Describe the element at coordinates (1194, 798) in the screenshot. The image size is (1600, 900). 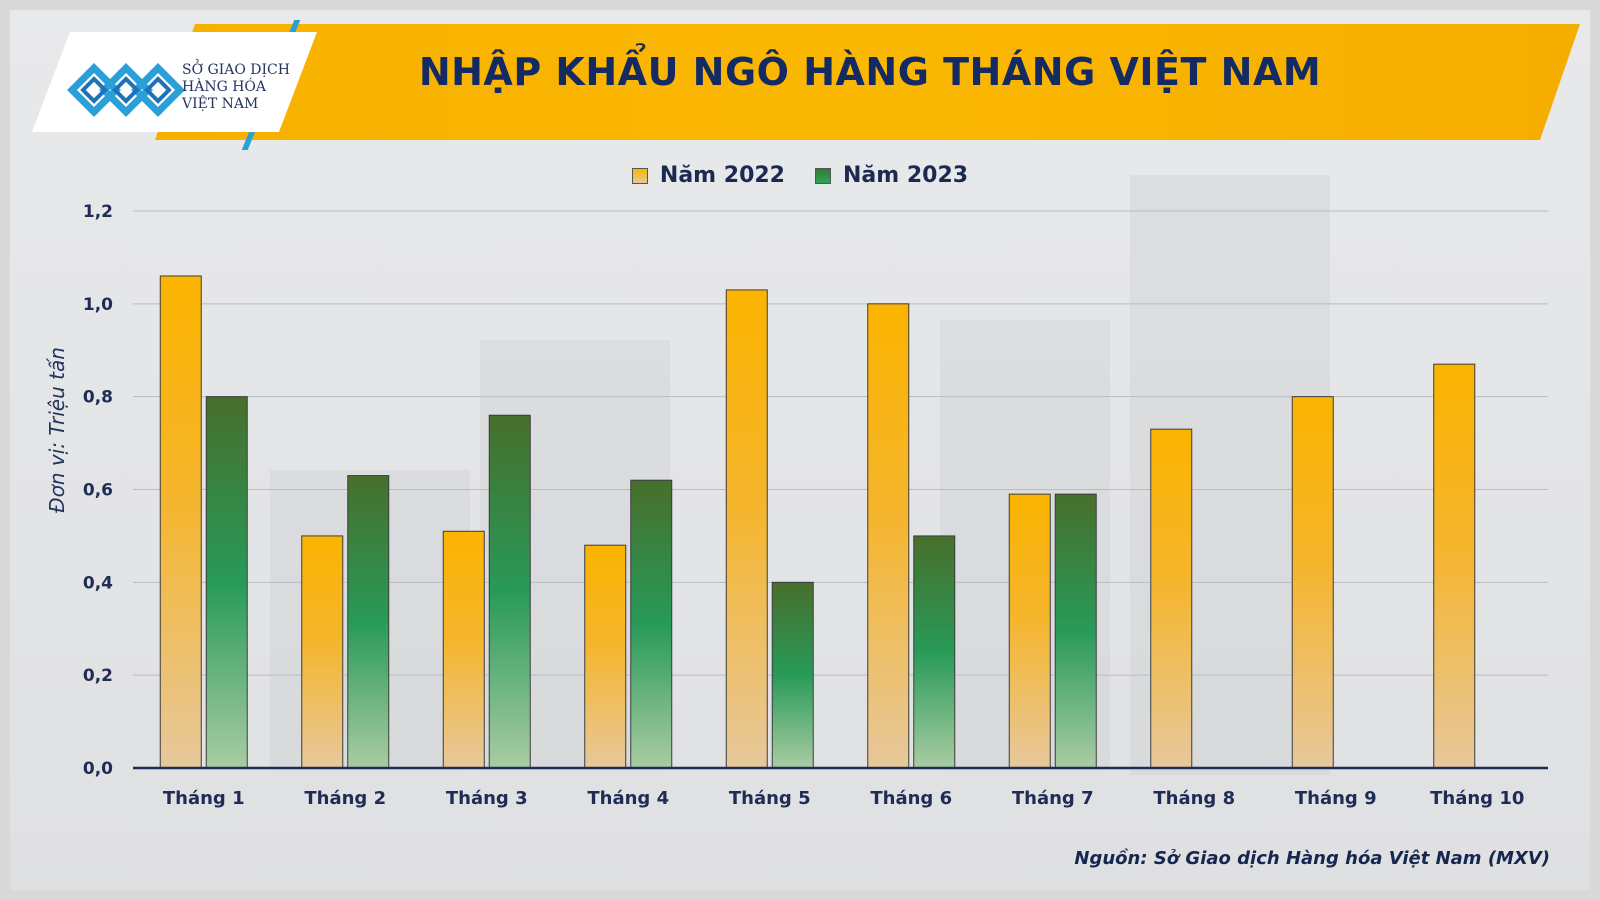
I see `x-tick-label: Tháng 8` at that location.